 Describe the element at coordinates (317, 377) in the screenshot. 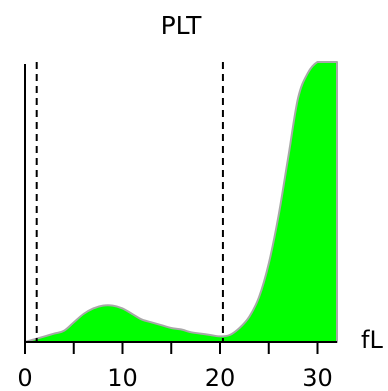

I see `x-tick-label: 30` at that location.